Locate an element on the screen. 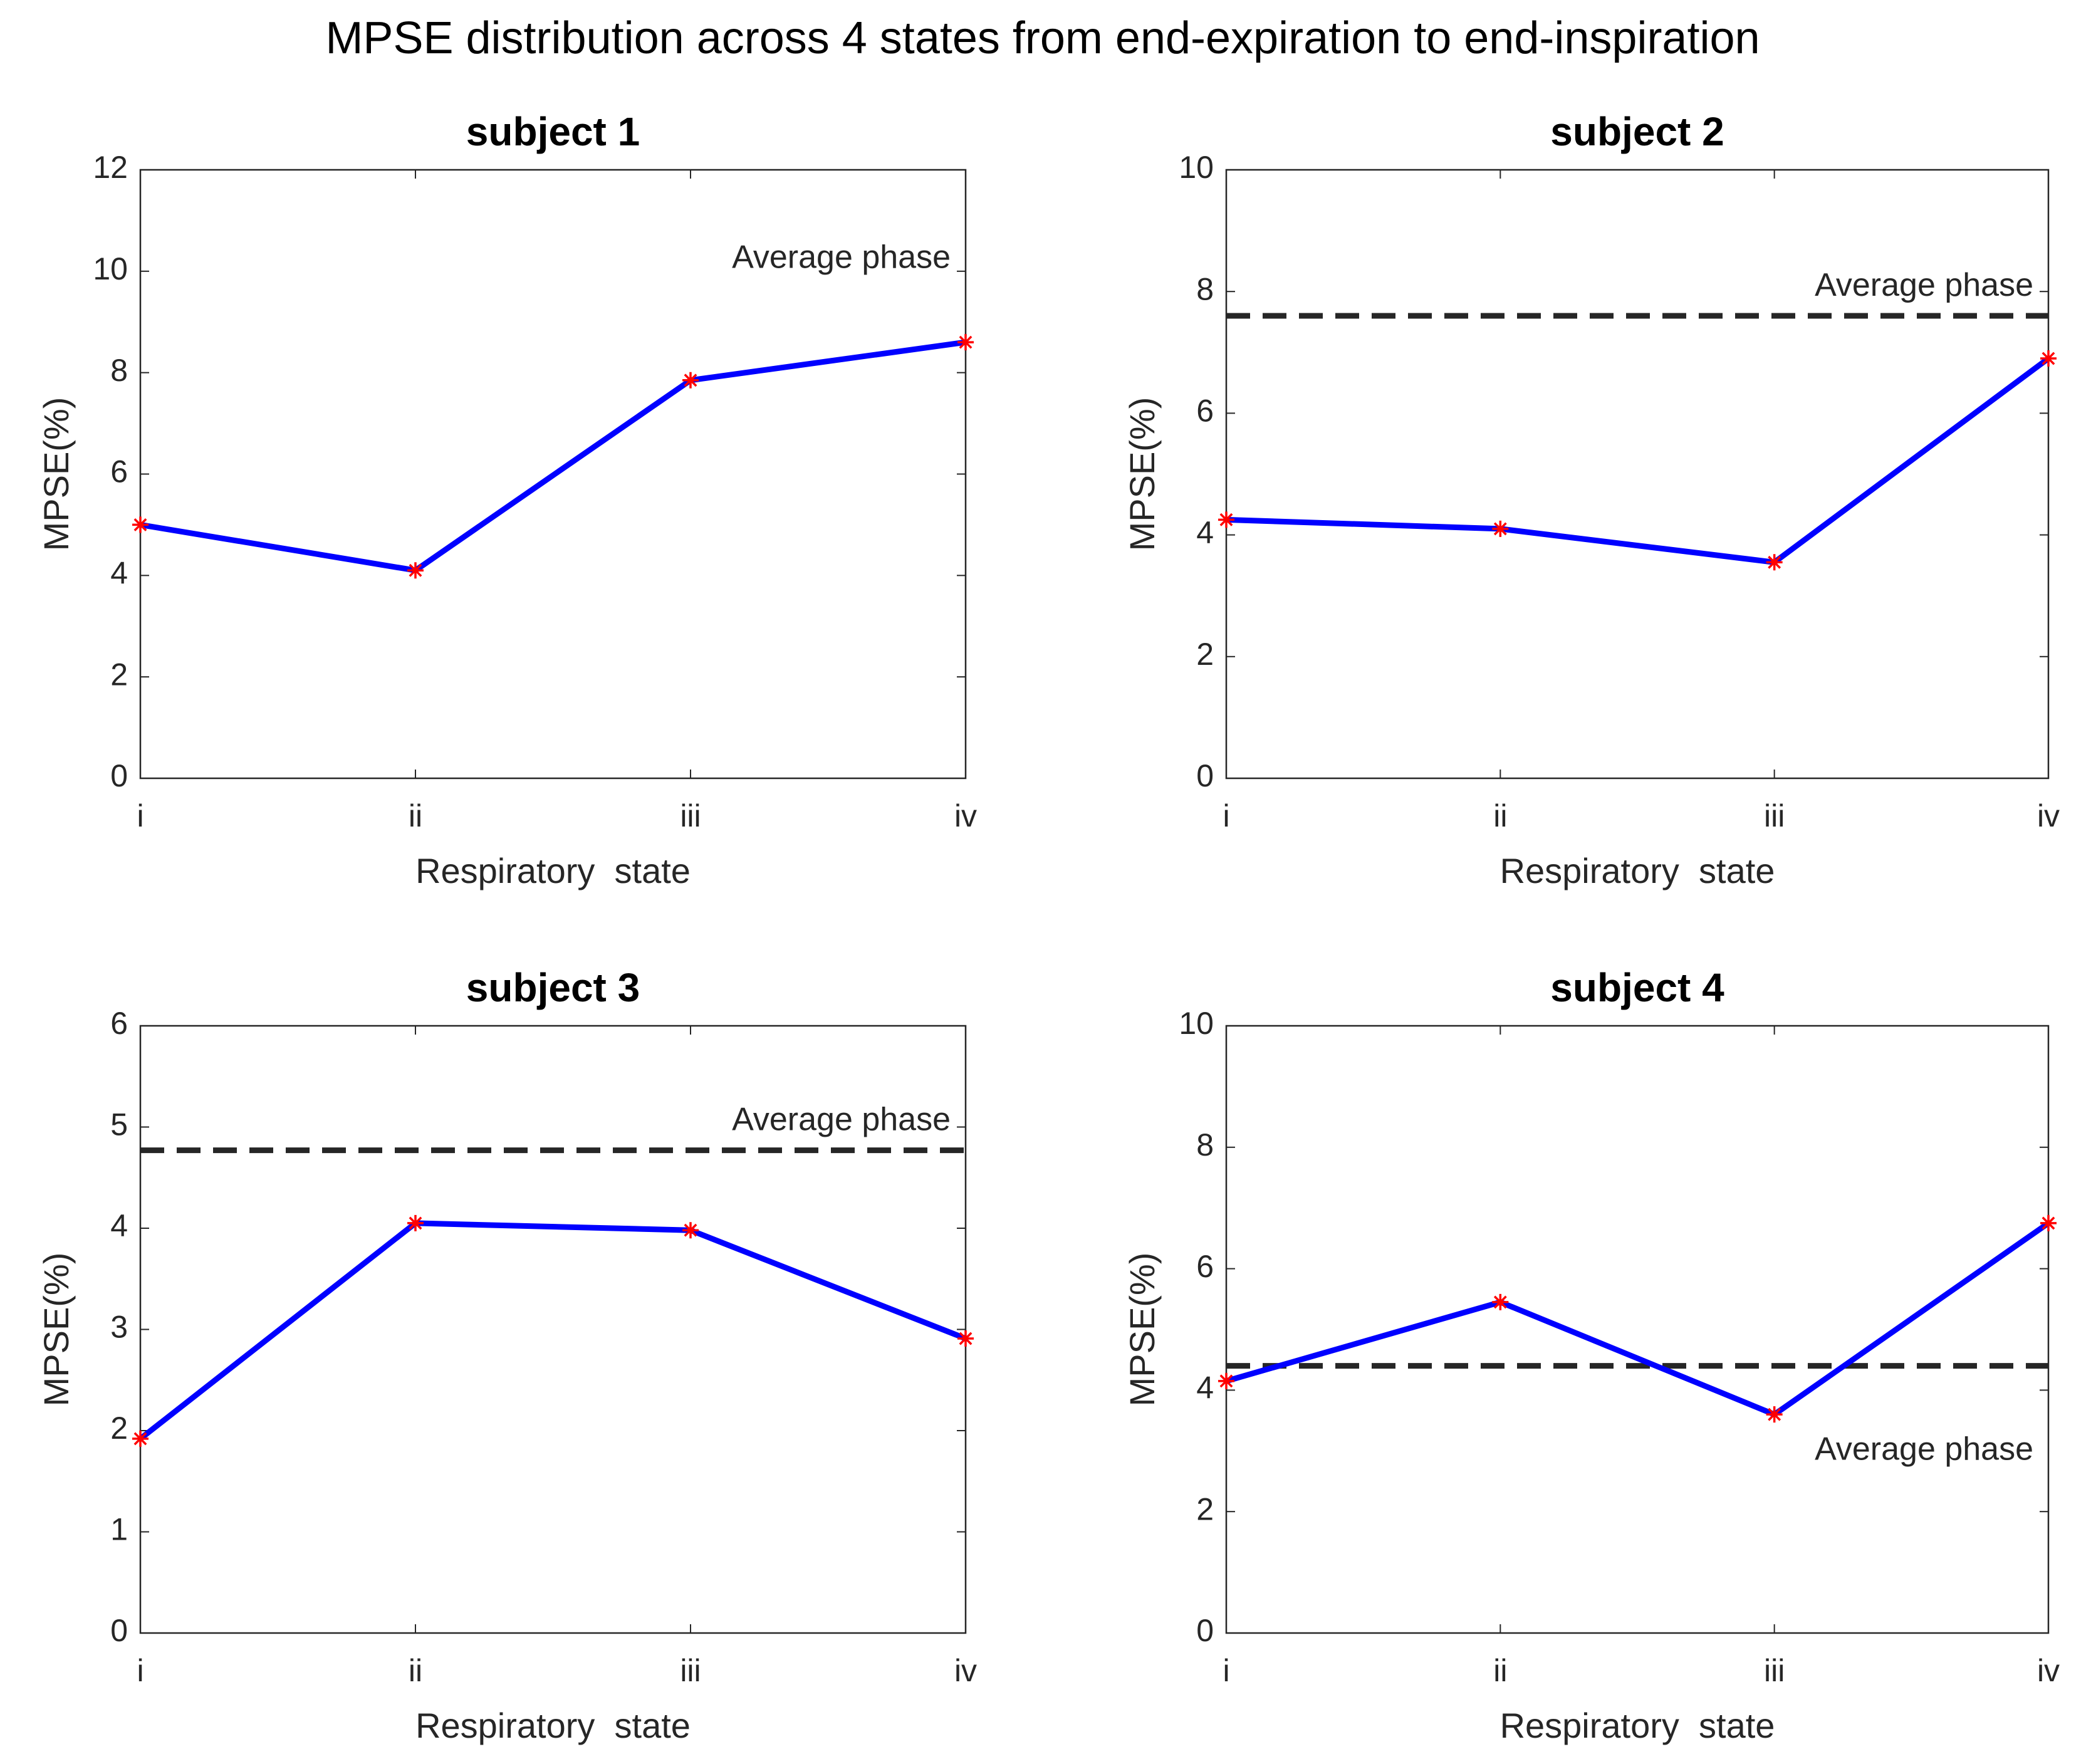 The height and width of the screenshot is (1764, 2086). y-tick-label: 5 is located at coordinates (119, 1124).